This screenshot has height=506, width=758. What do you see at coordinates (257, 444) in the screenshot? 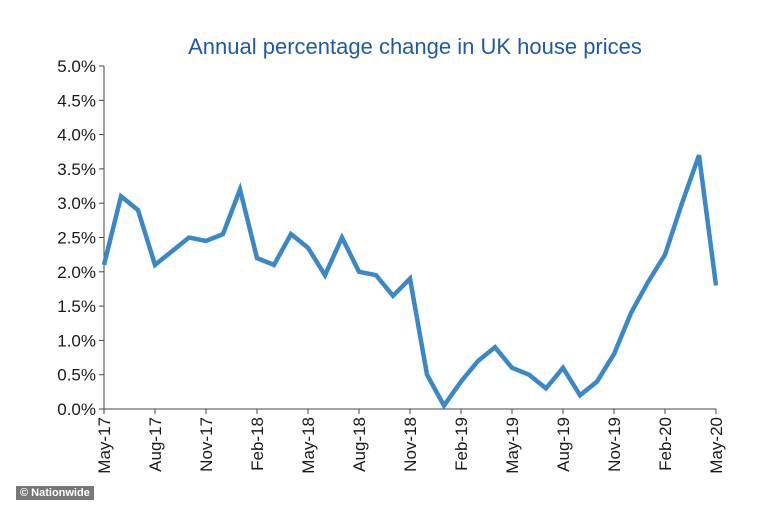
I see `x-tick-label: Feb-18` at bounding box center [257, 444].